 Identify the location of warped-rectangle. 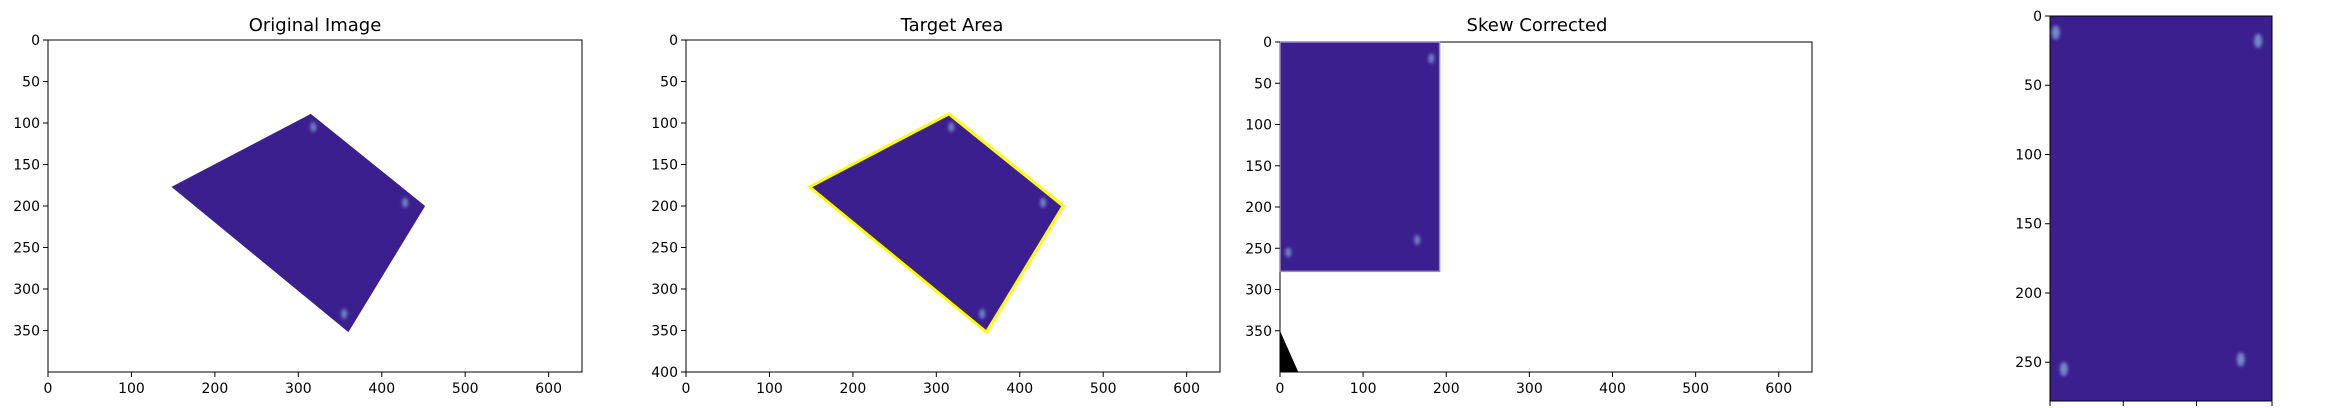
(1360, 157).